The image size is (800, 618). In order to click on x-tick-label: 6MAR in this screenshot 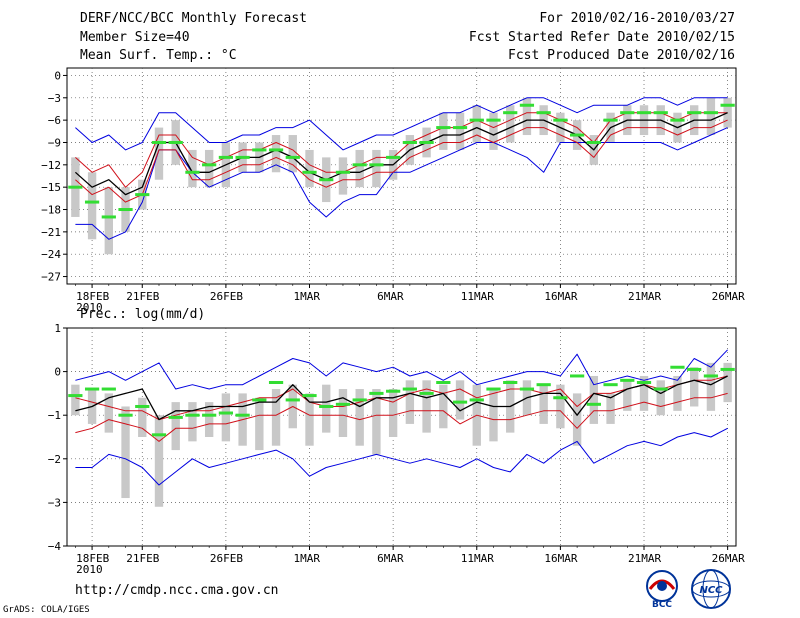, I will do `click(390, 296)`.